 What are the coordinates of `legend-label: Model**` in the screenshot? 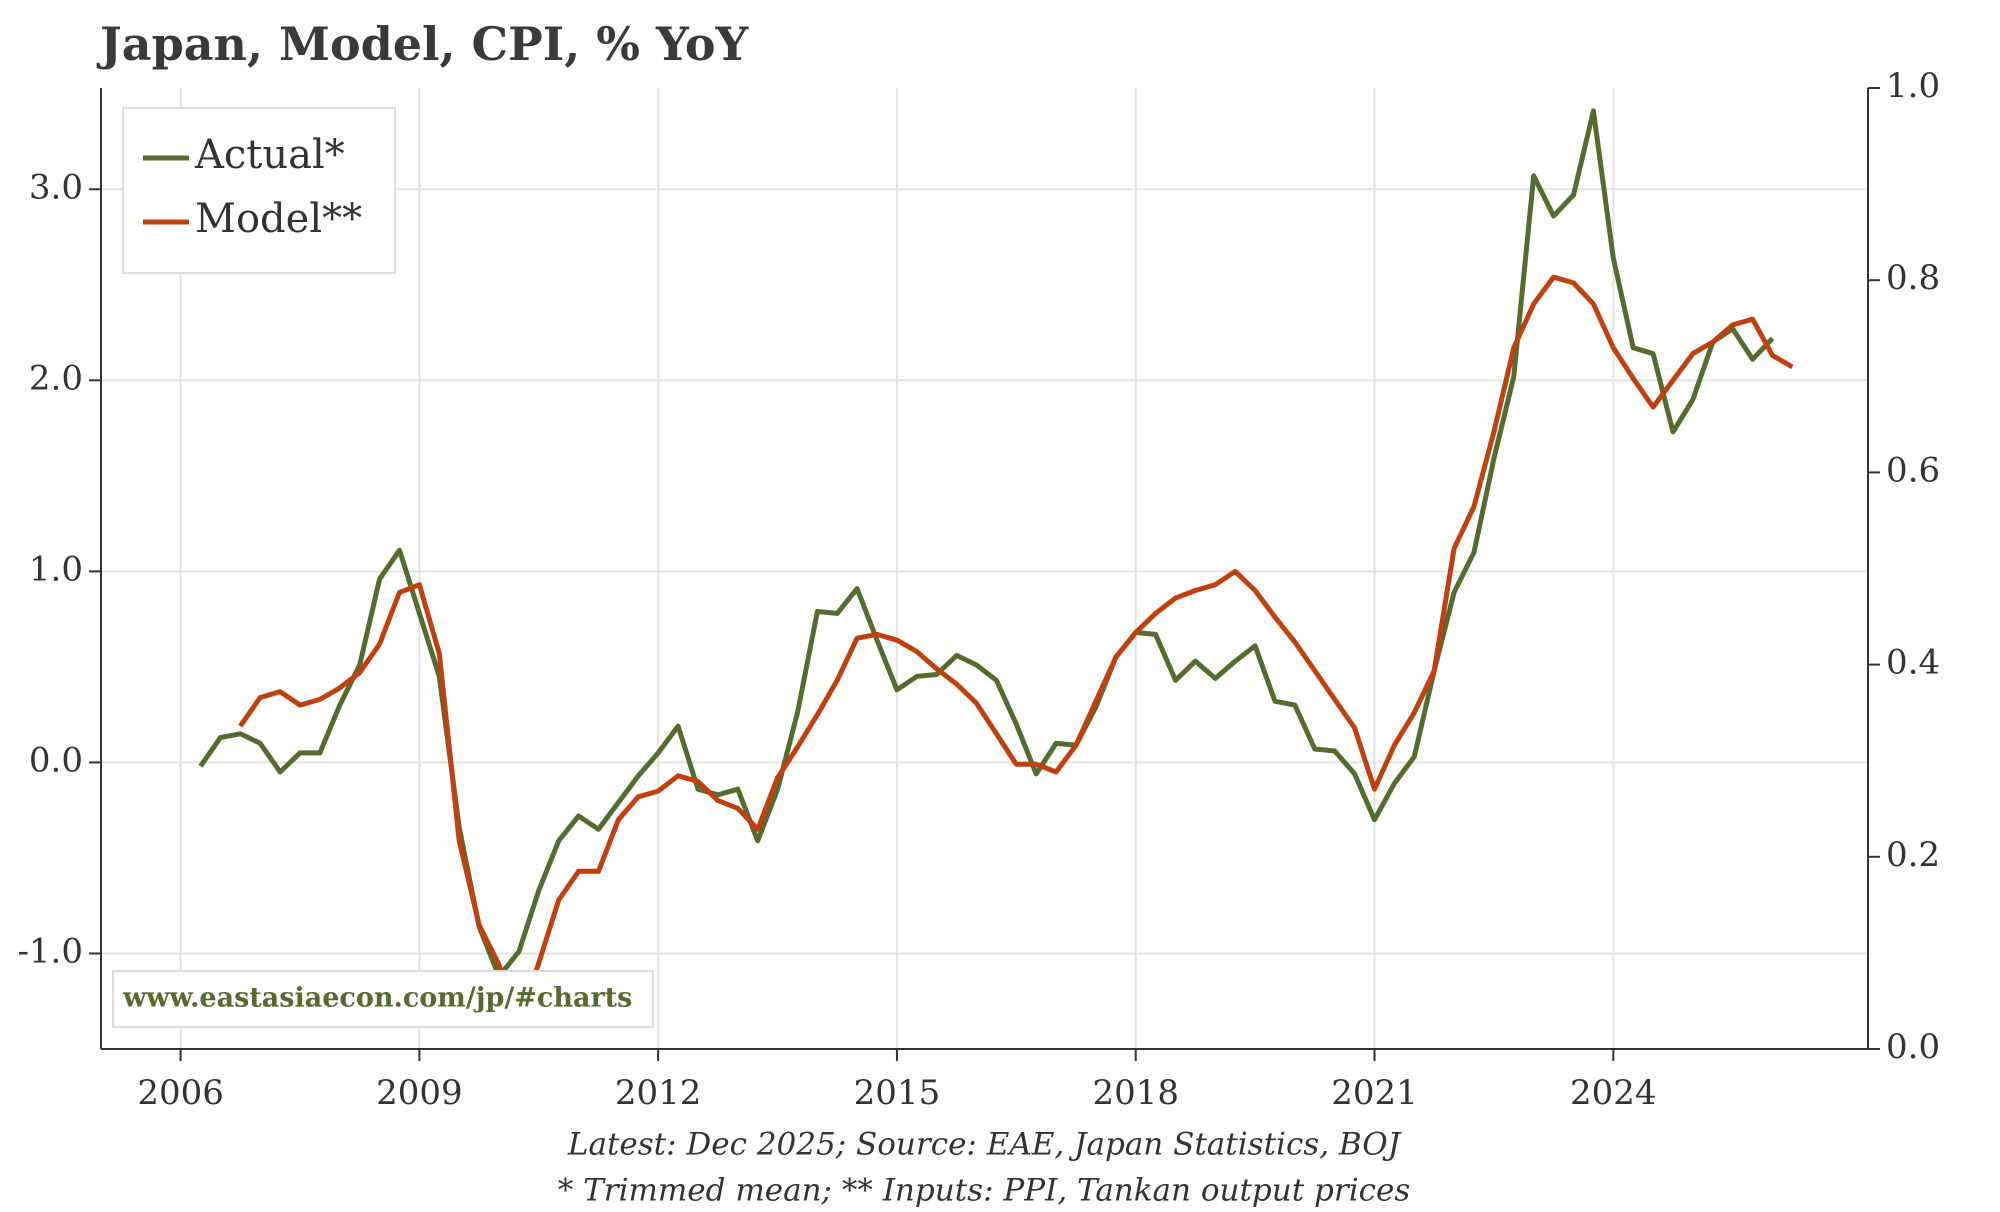 It's located at (278, 219).